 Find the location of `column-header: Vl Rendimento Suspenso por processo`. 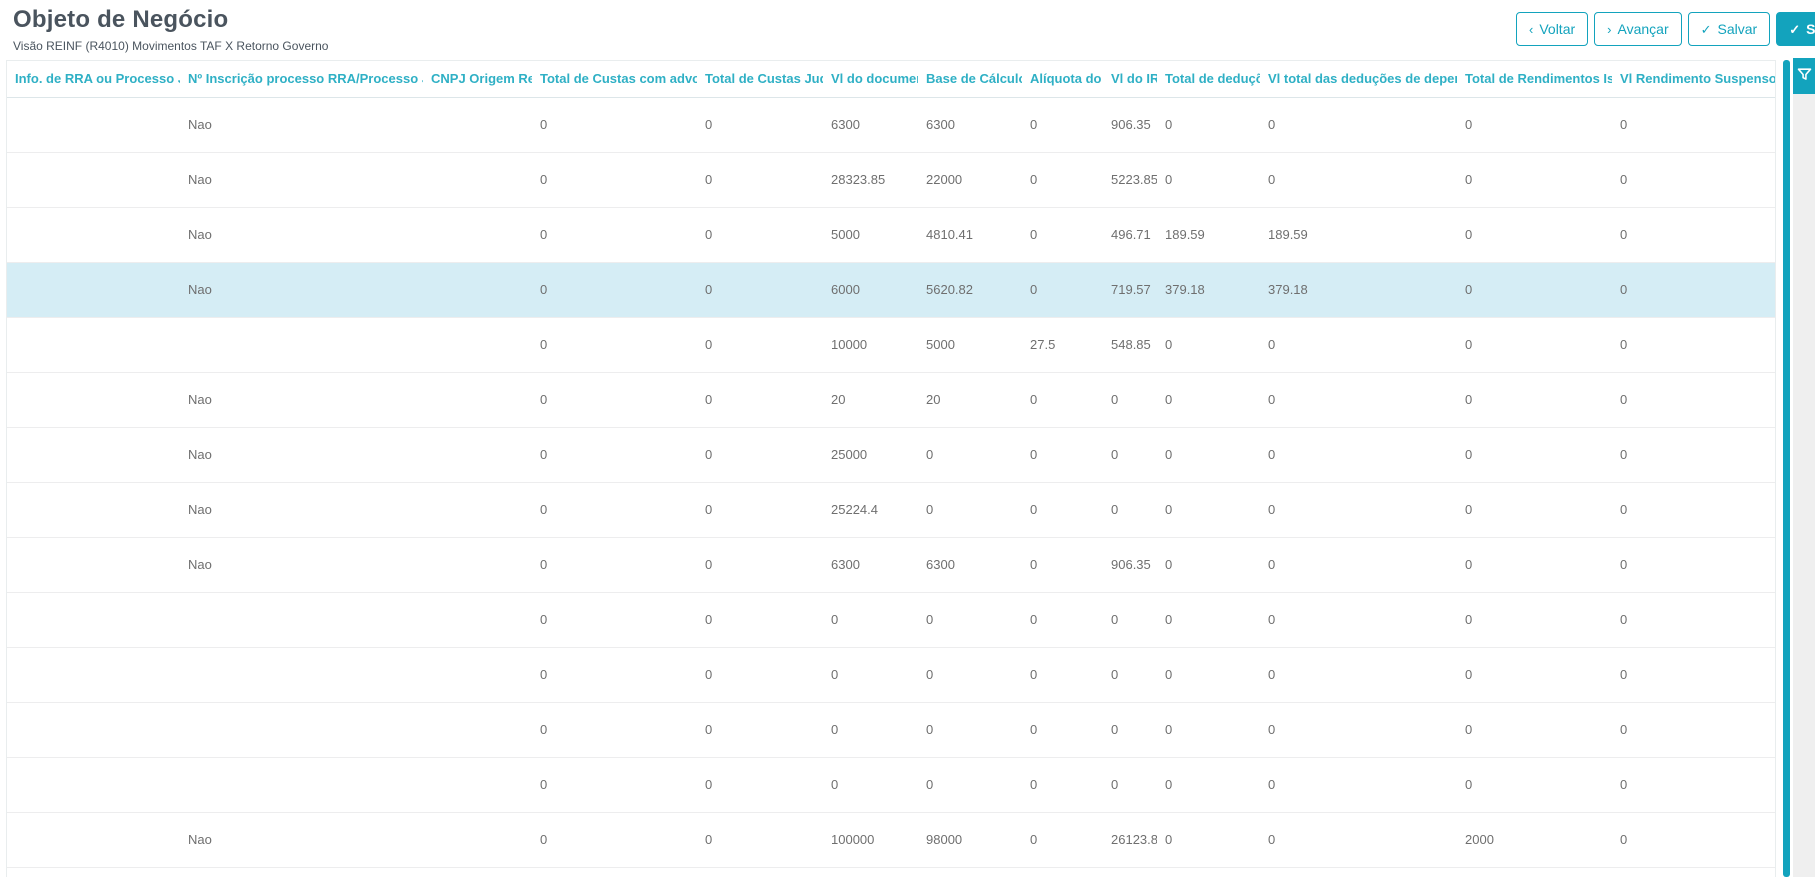

column-header: Vl Rendimento Suspenso por processo is located at coordinates (1693, 79).